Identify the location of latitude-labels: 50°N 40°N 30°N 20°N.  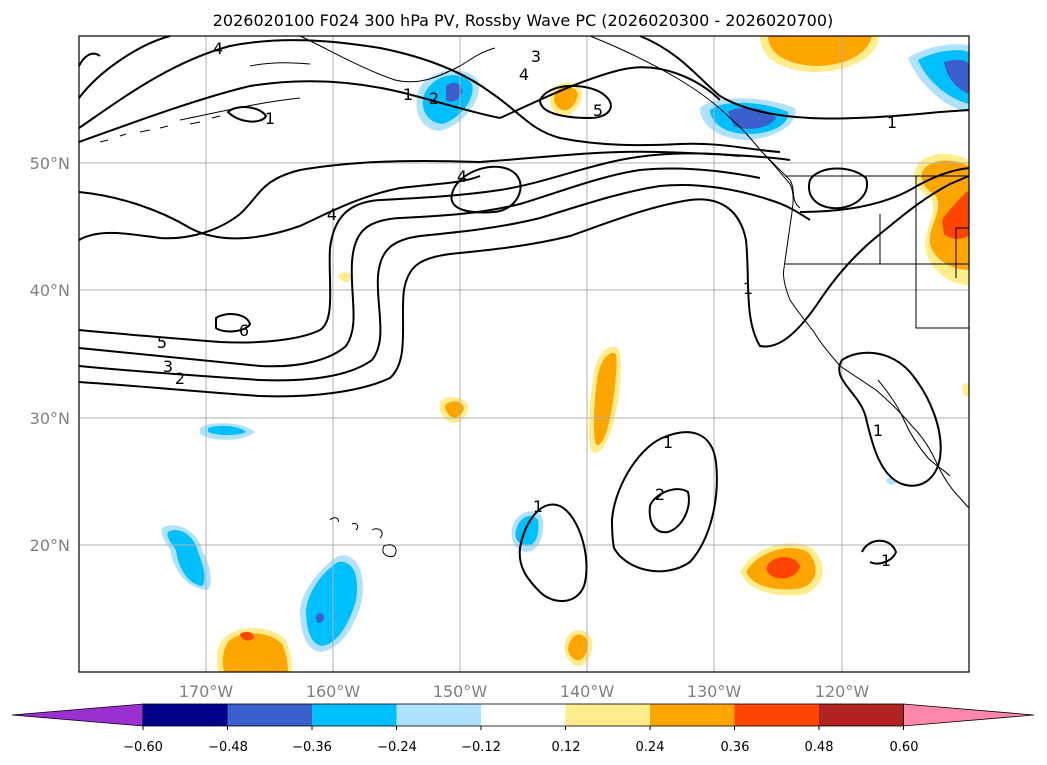
(50, 354).